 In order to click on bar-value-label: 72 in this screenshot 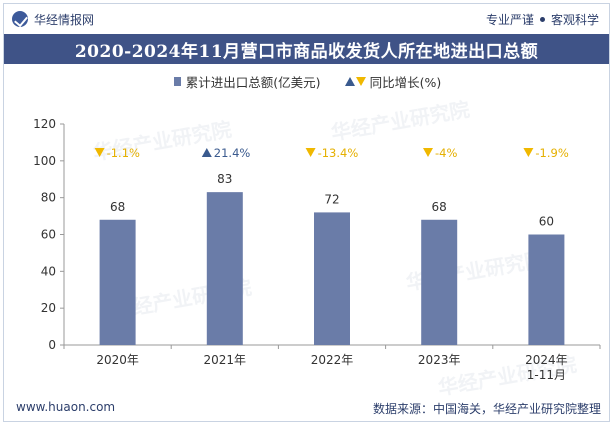, I will do `click(331, 199)`.